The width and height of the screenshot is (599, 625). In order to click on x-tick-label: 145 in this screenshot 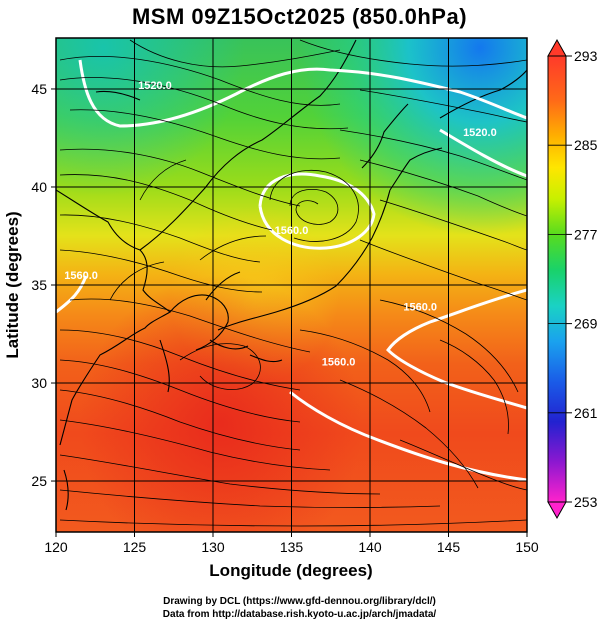, I will do `click(449, 547)`.